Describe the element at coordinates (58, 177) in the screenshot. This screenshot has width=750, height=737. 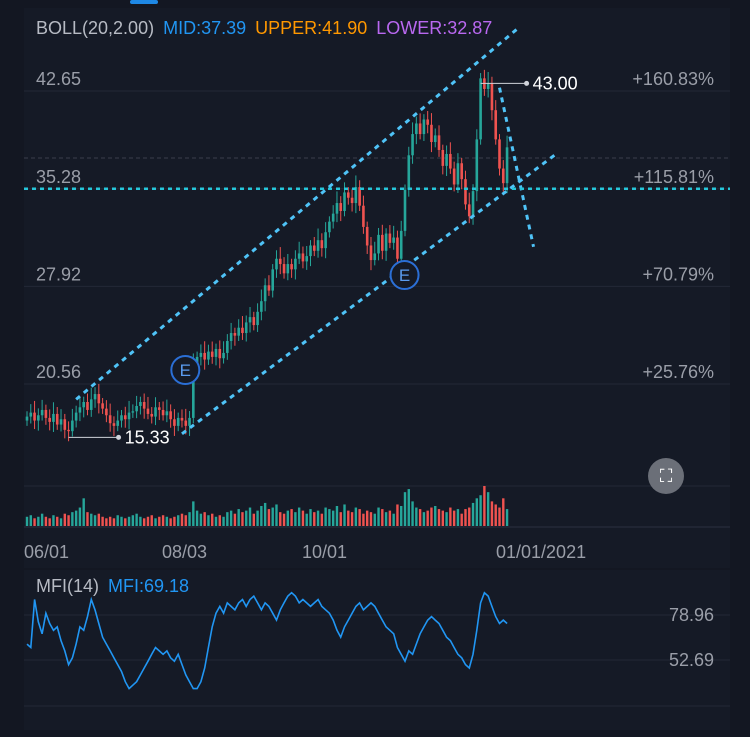
I see `y-tick-label: 35.28` at that location.